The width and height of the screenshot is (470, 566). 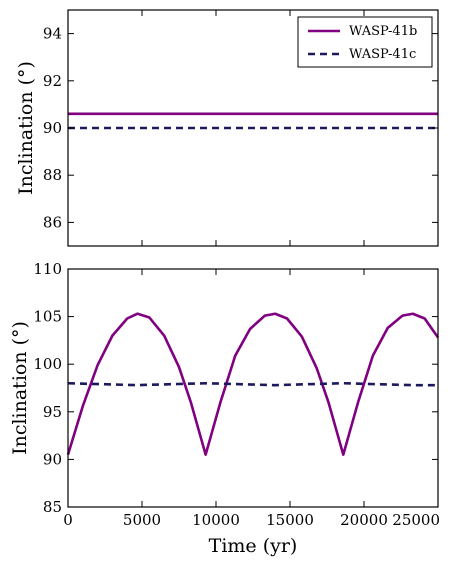 I want to click on bottom-y-tick-label: 95, so click(x=52, y=412).